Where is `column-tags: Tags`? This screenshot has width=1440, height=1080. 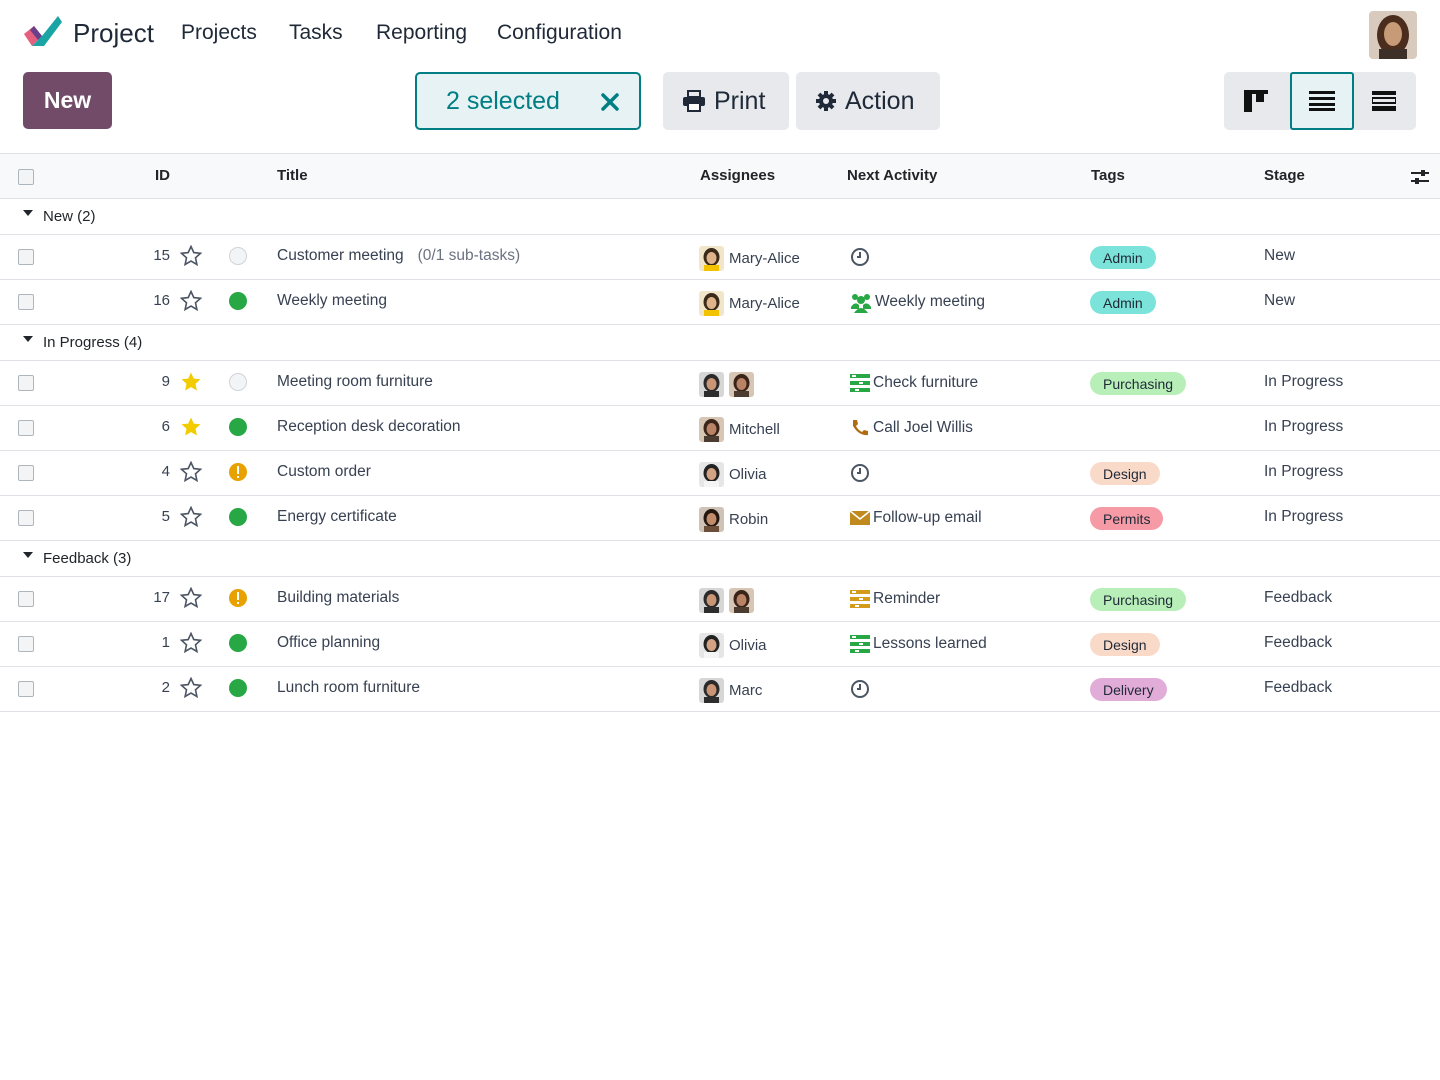
column-tags: Tags is located at coordinates (1108, 175).